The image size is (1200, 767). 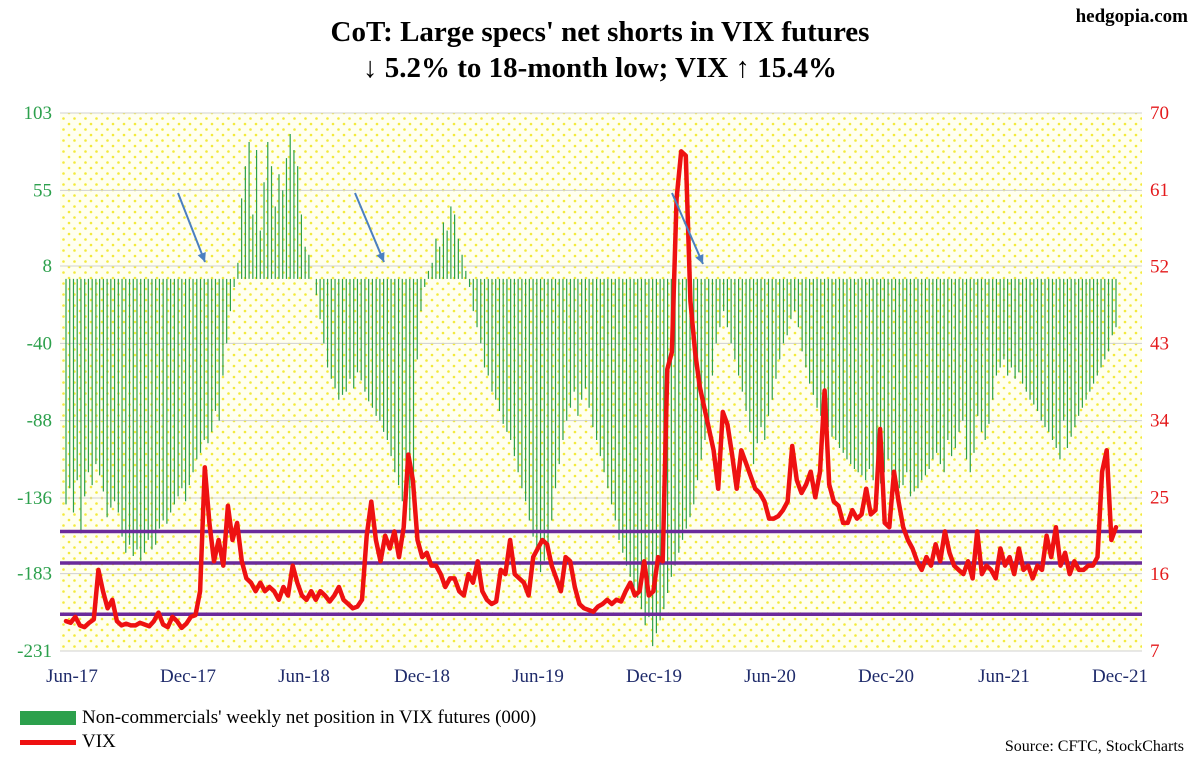 I want to click on x-tick-label: Dec-17, so click(x=188, y=676).